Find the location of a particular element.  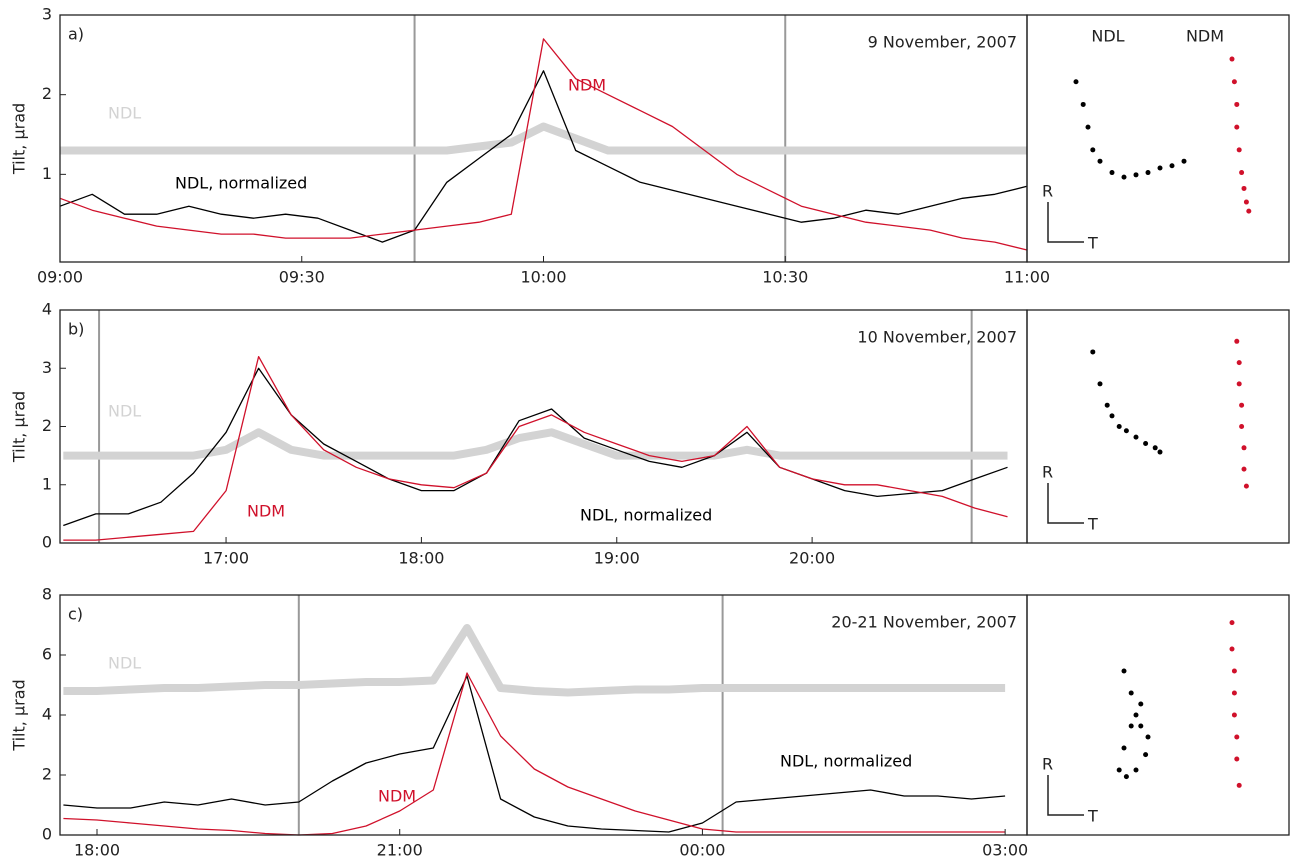

x-tick-label: 10:30 is located at coordinates (785, 277).